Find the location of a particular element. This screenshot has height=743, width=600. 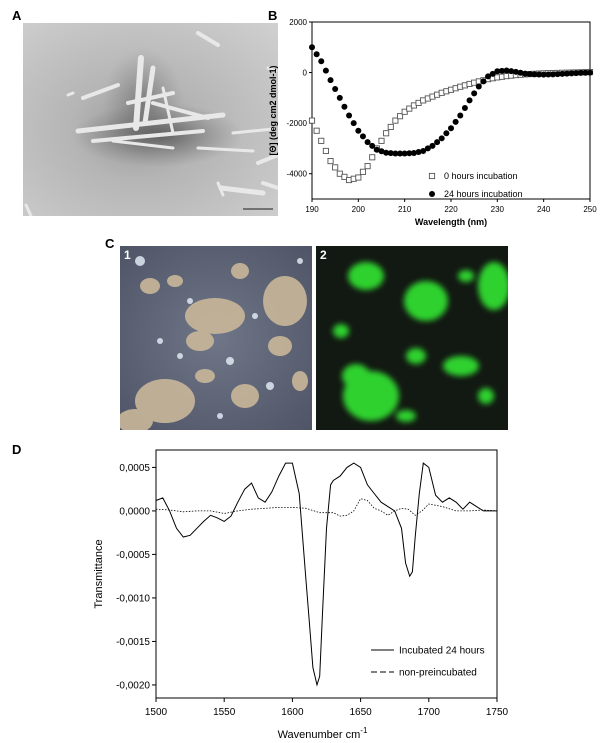

y-tick-label: -4000 is located at coordinates (297, 174).